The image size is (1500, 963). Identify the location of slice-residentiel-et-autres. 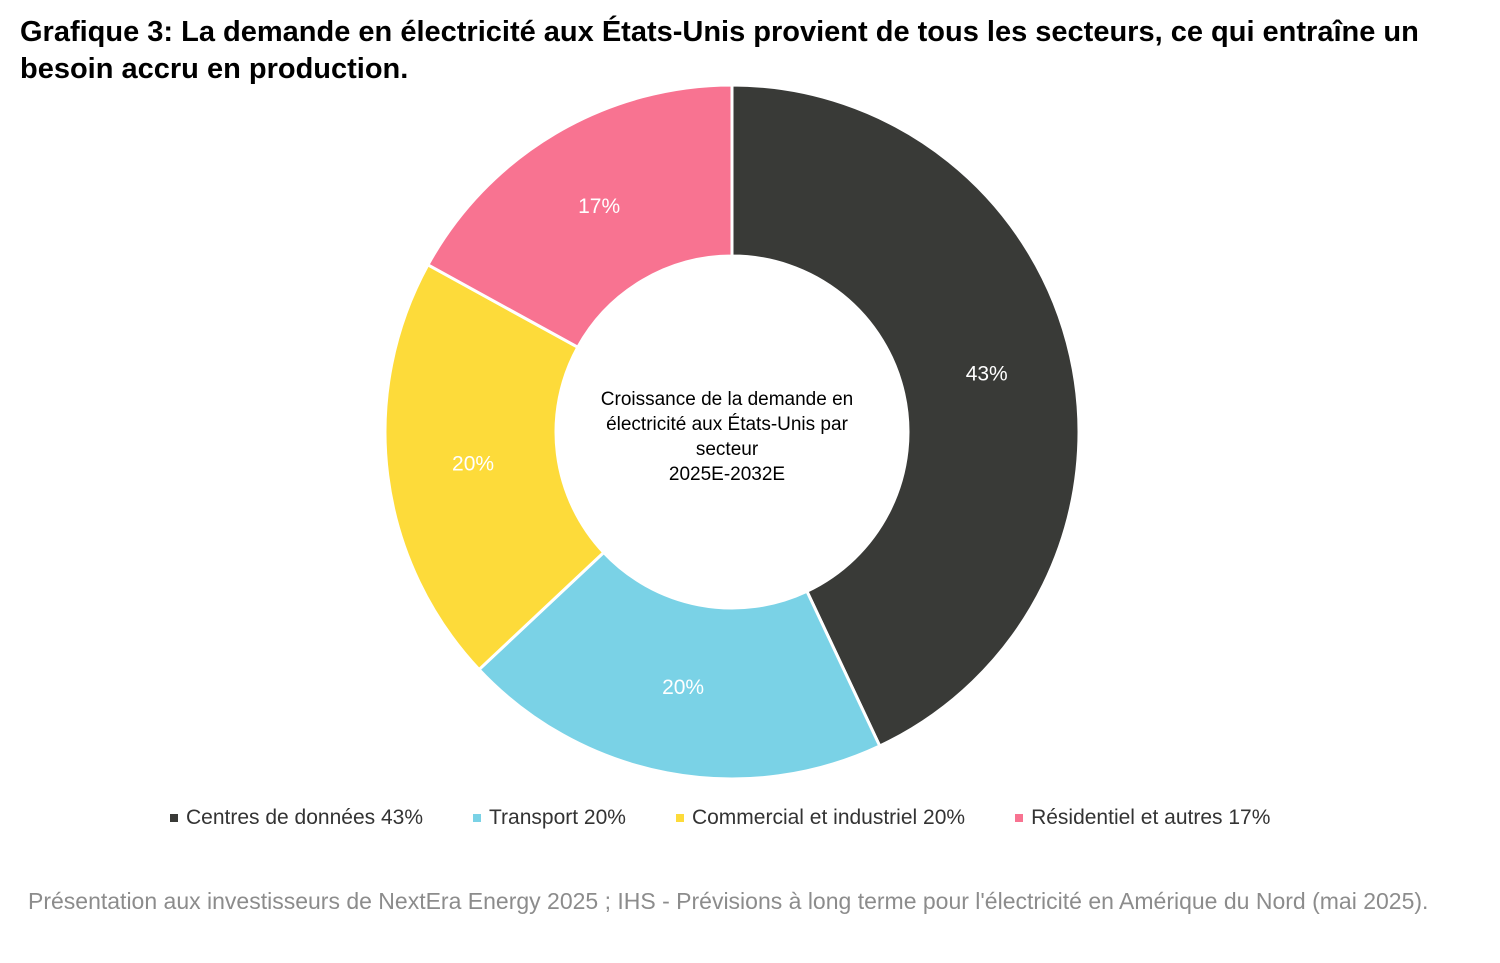
(579, 216).